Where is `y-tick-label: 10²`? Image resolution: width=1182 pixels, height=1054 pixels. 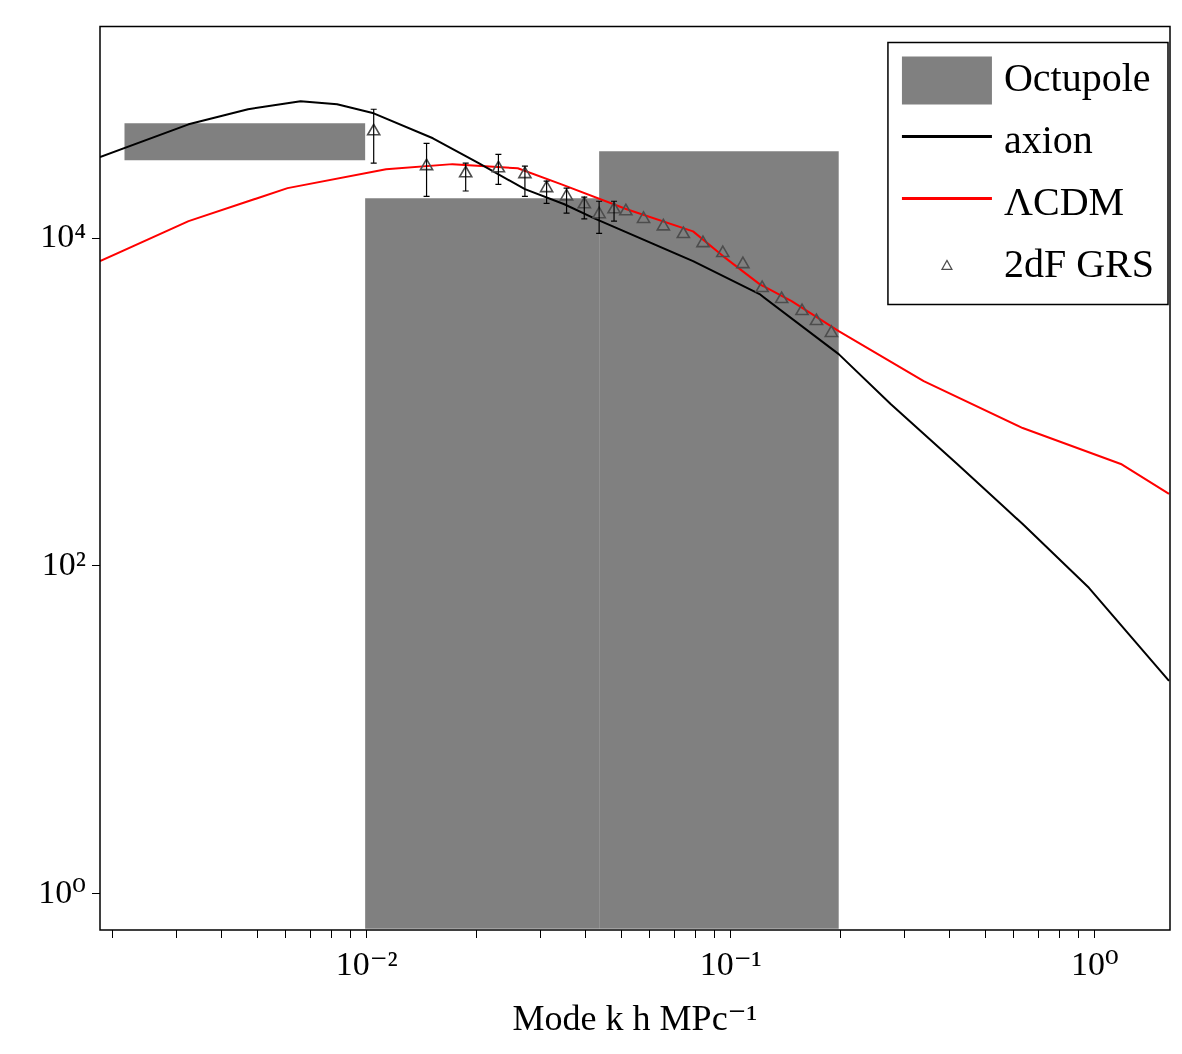
y-tick-label: 10² is located at coordinates (63, 563).